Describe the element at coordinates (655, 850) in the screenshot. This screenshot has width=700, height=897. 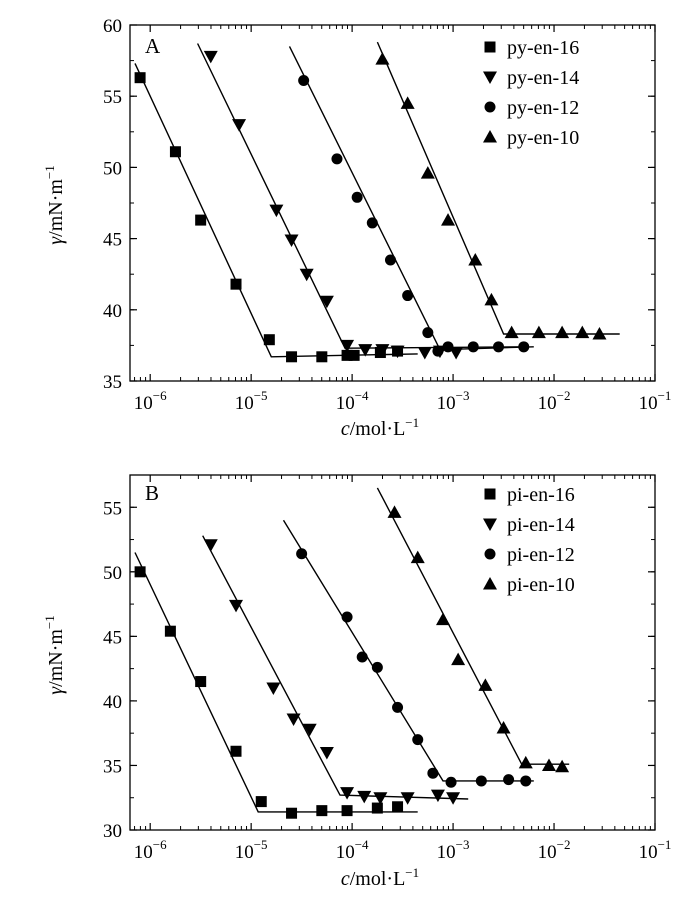
I see `x-tick-label: 10⁻¹` at that location.